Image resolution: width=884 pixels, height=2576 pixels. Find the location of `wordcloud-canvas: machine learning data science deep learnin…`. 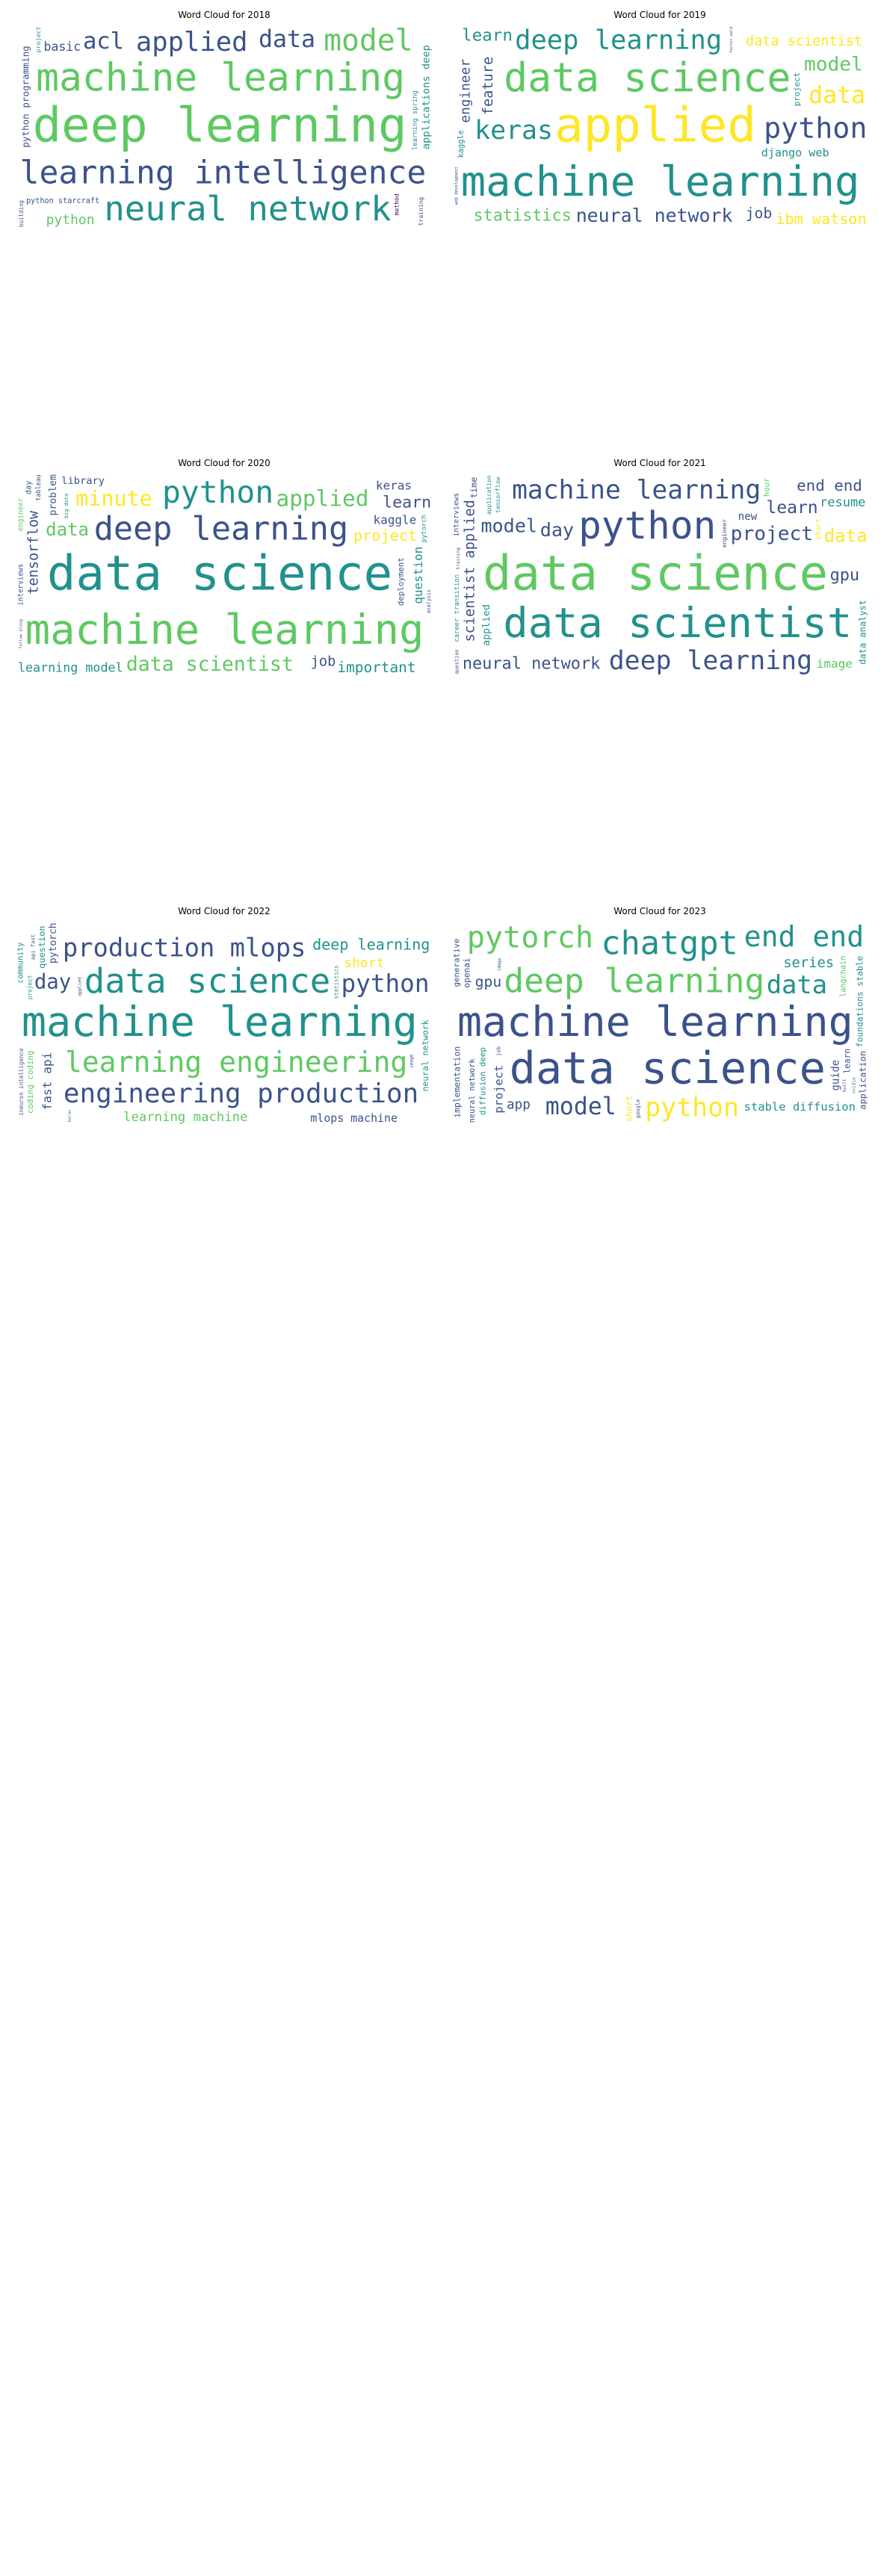

wordcloud-canvas: machine learning data science deep learnin… is located at coordinates (660, 1023).